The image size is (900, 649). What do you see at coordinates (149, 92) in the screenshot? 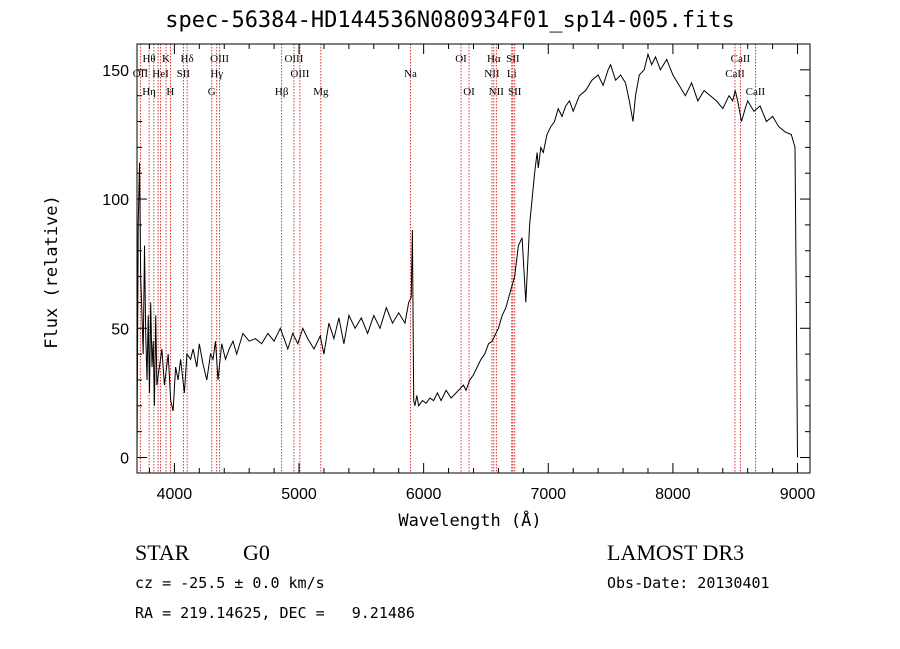
I see `line-marker-label: Hη` at bounding box center [149, 92].